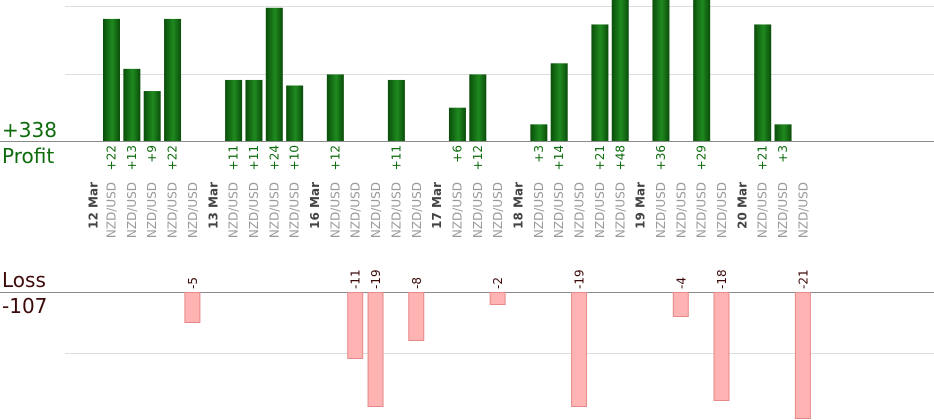 The image size is (934, 420). Describe the element at coordinates (417, 283) in the screenshot. I see `loss-value-label: -8` at that location.